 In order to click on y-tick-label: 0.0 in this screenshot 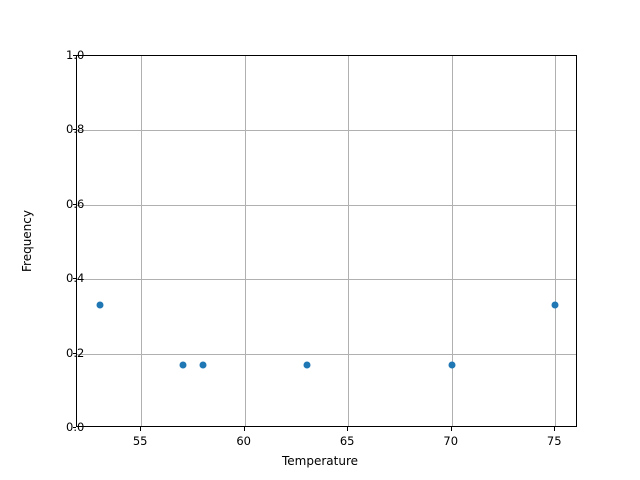, I will do `click(75, 427)`.